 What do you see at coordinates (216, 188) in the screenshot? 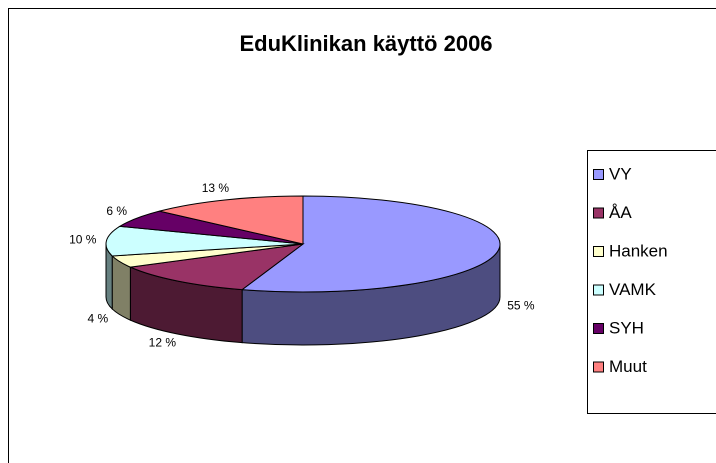
I see `data-label: 13 %` at bounding box center [216, 188].